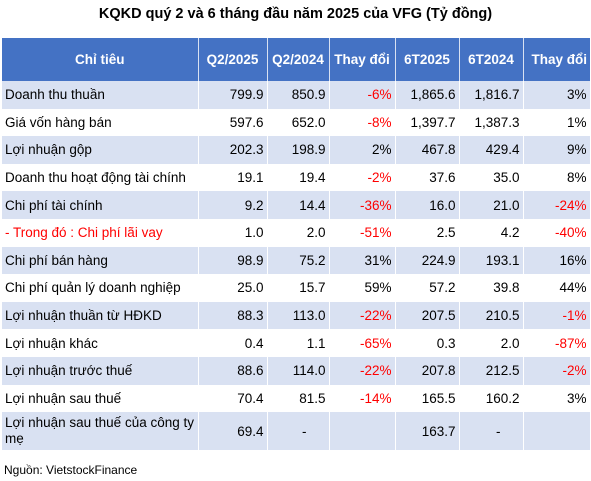 The height and width of the screenshot is (481, 591). What do you see at coordinates (557, 260) in the screenshot?
I see `cell-change-halfyear: 16%` at bounding box center [557, 260].